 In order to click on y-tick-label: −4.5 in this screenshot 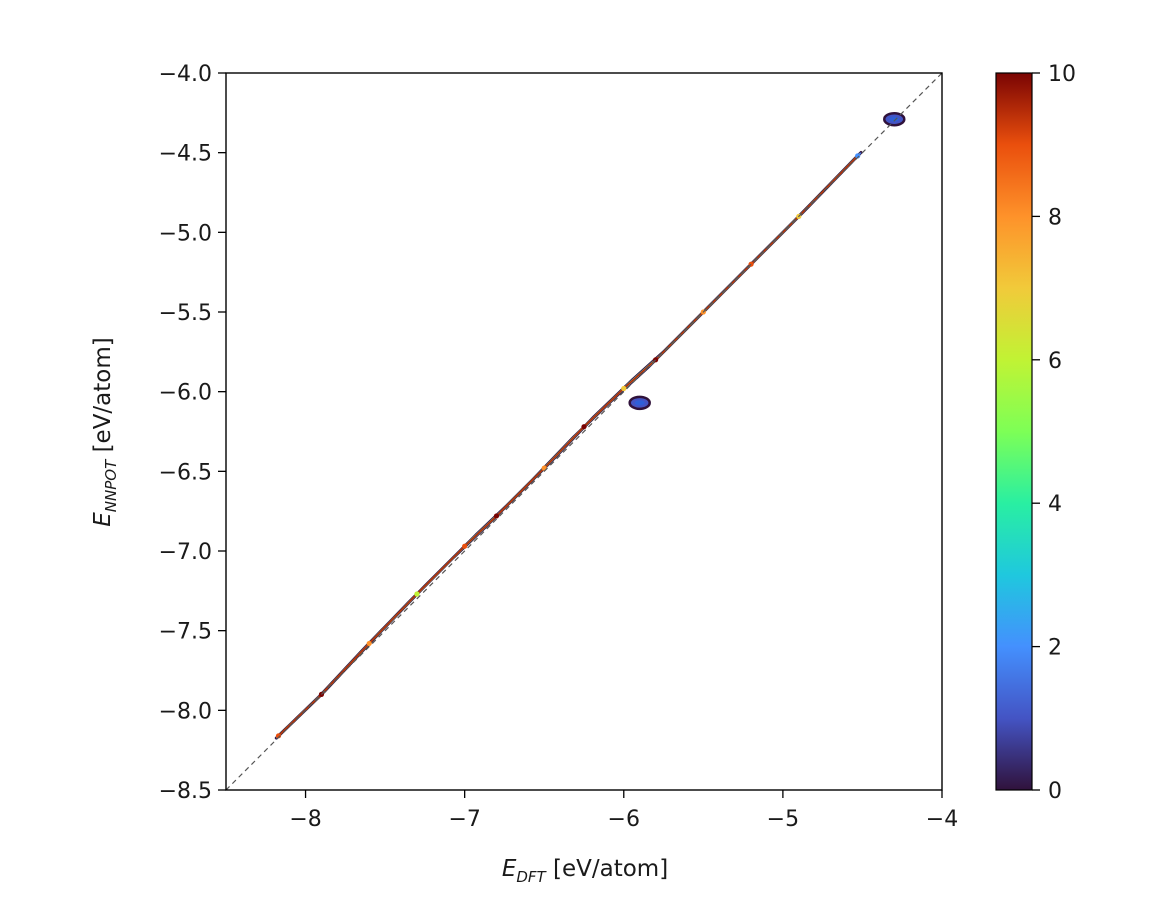, I will do `click(185, 154)`.